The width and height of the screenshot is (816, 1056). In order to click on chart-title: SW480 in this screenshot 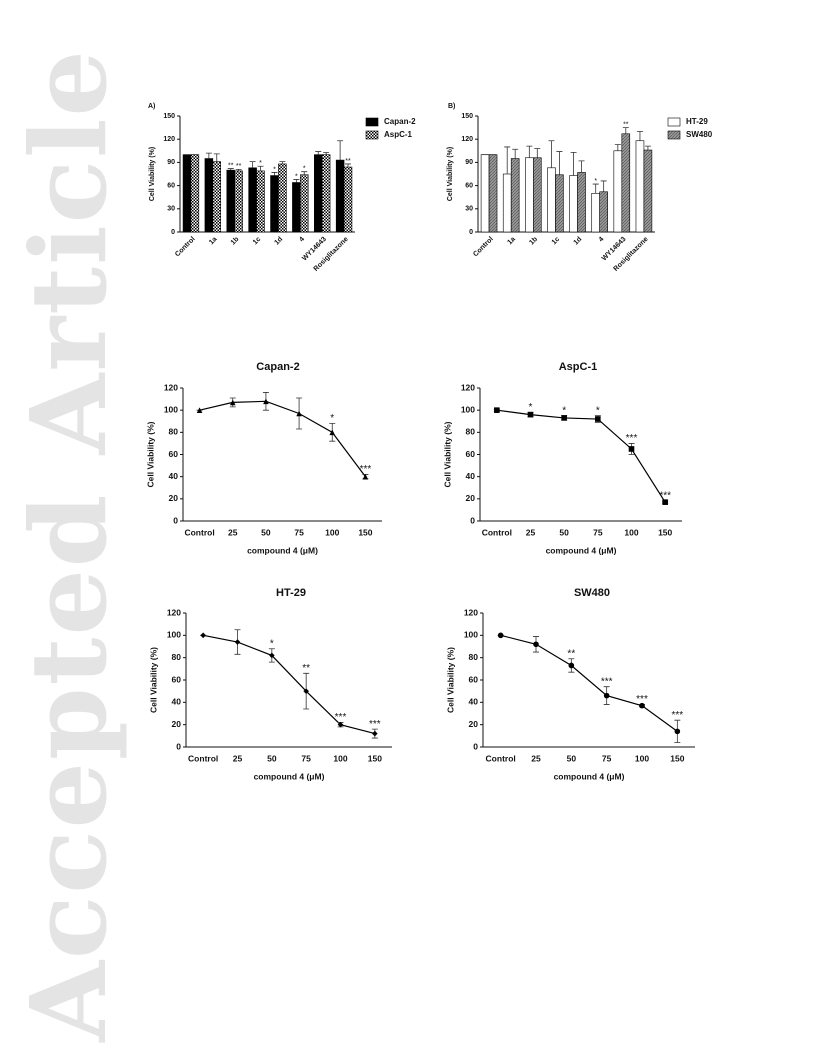, I will do `click(592, 593)`.